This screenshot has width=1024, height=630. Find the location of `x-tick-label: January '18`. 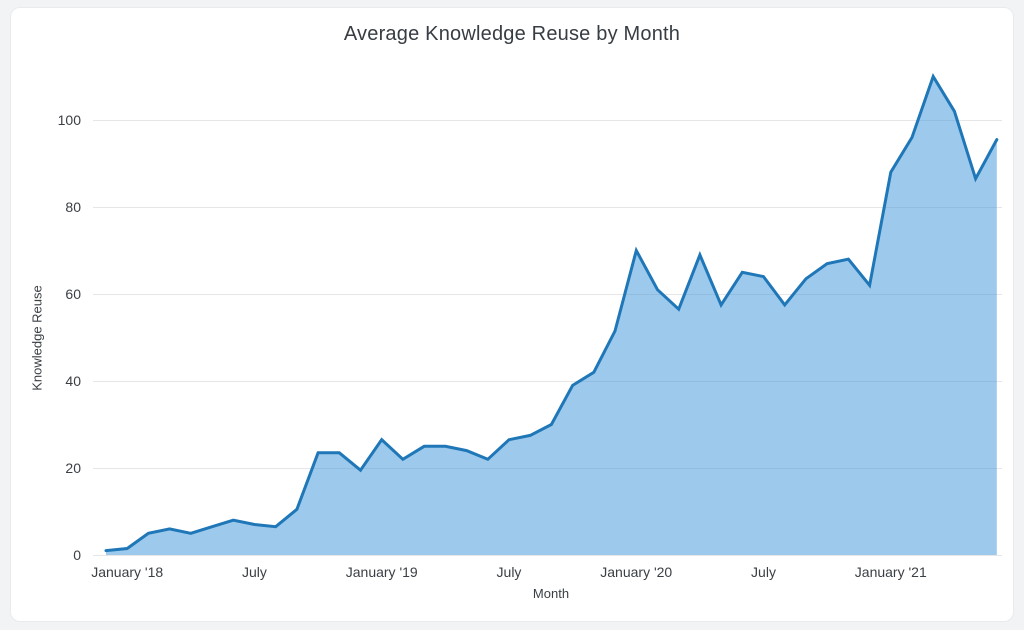

x-tick-label: January '18 is located at coordinates (127, 572).